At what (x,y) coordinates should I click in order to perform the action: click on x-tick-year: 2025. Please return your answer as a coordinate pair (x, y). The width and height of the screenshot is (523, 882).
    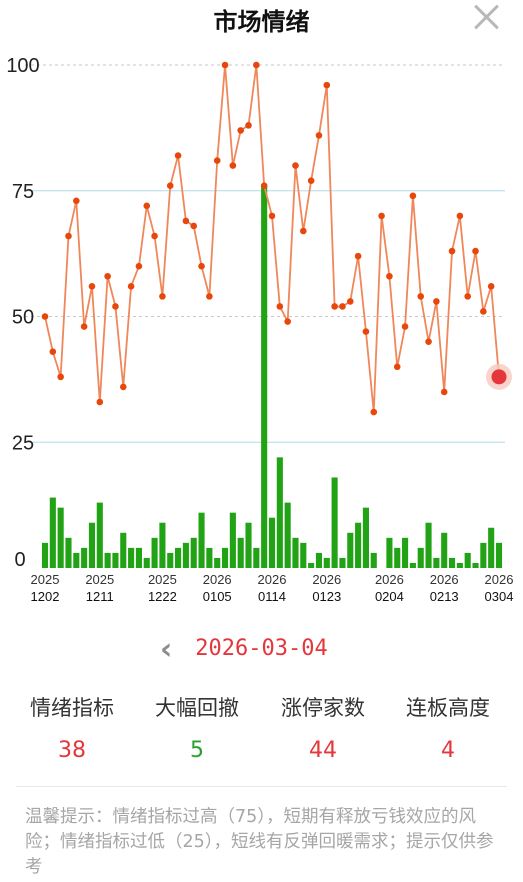
    Looking at the image, I should click on (99, 579).